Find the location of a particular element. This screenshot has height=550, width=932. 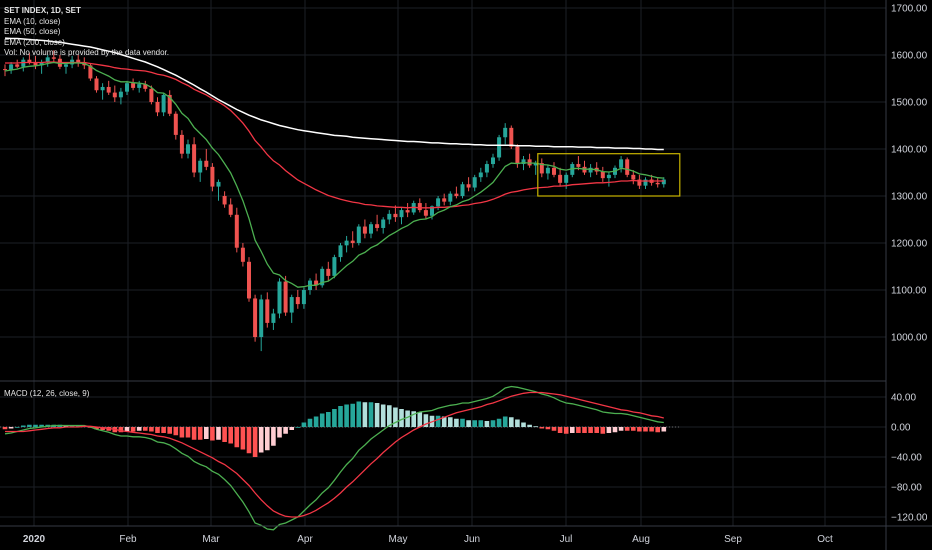

macd-axis: 40.00 0.00 −40.00 −80.00 −120.00 is located at coordinates (909, 458).